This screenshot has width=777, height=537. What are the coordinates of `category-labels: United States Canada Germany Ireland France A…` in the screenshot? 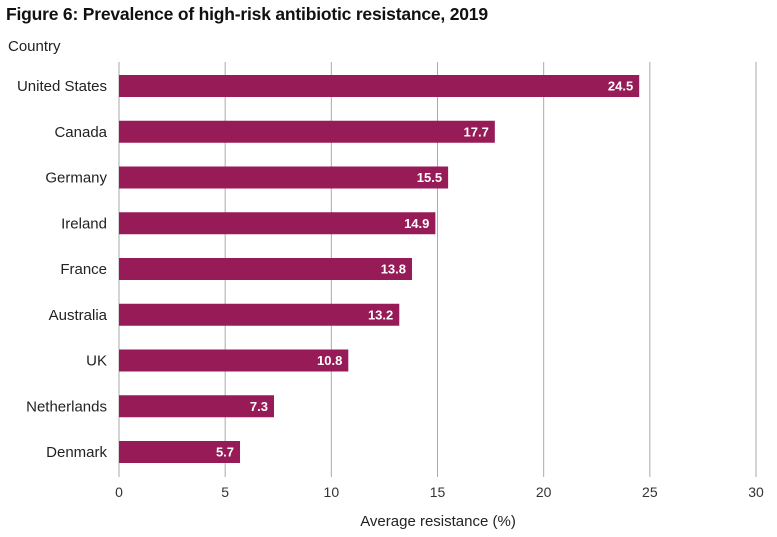 It's located at (62, 269).